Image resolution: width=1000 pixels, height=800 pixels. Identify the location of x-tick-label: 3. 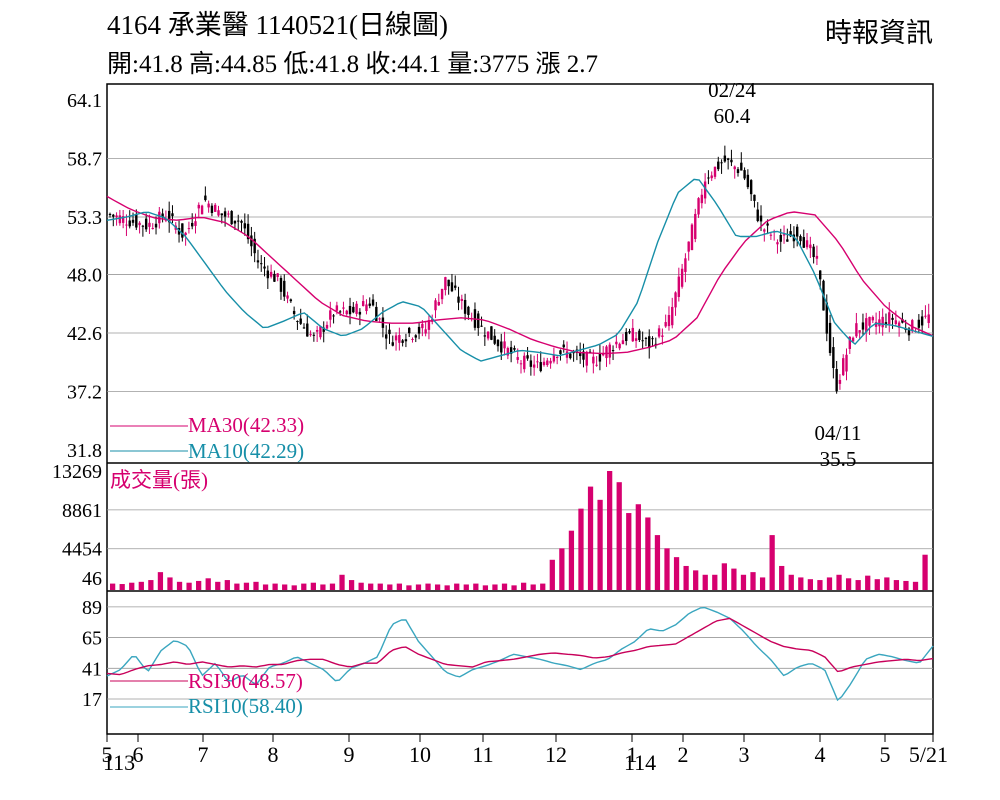
(744, 754).